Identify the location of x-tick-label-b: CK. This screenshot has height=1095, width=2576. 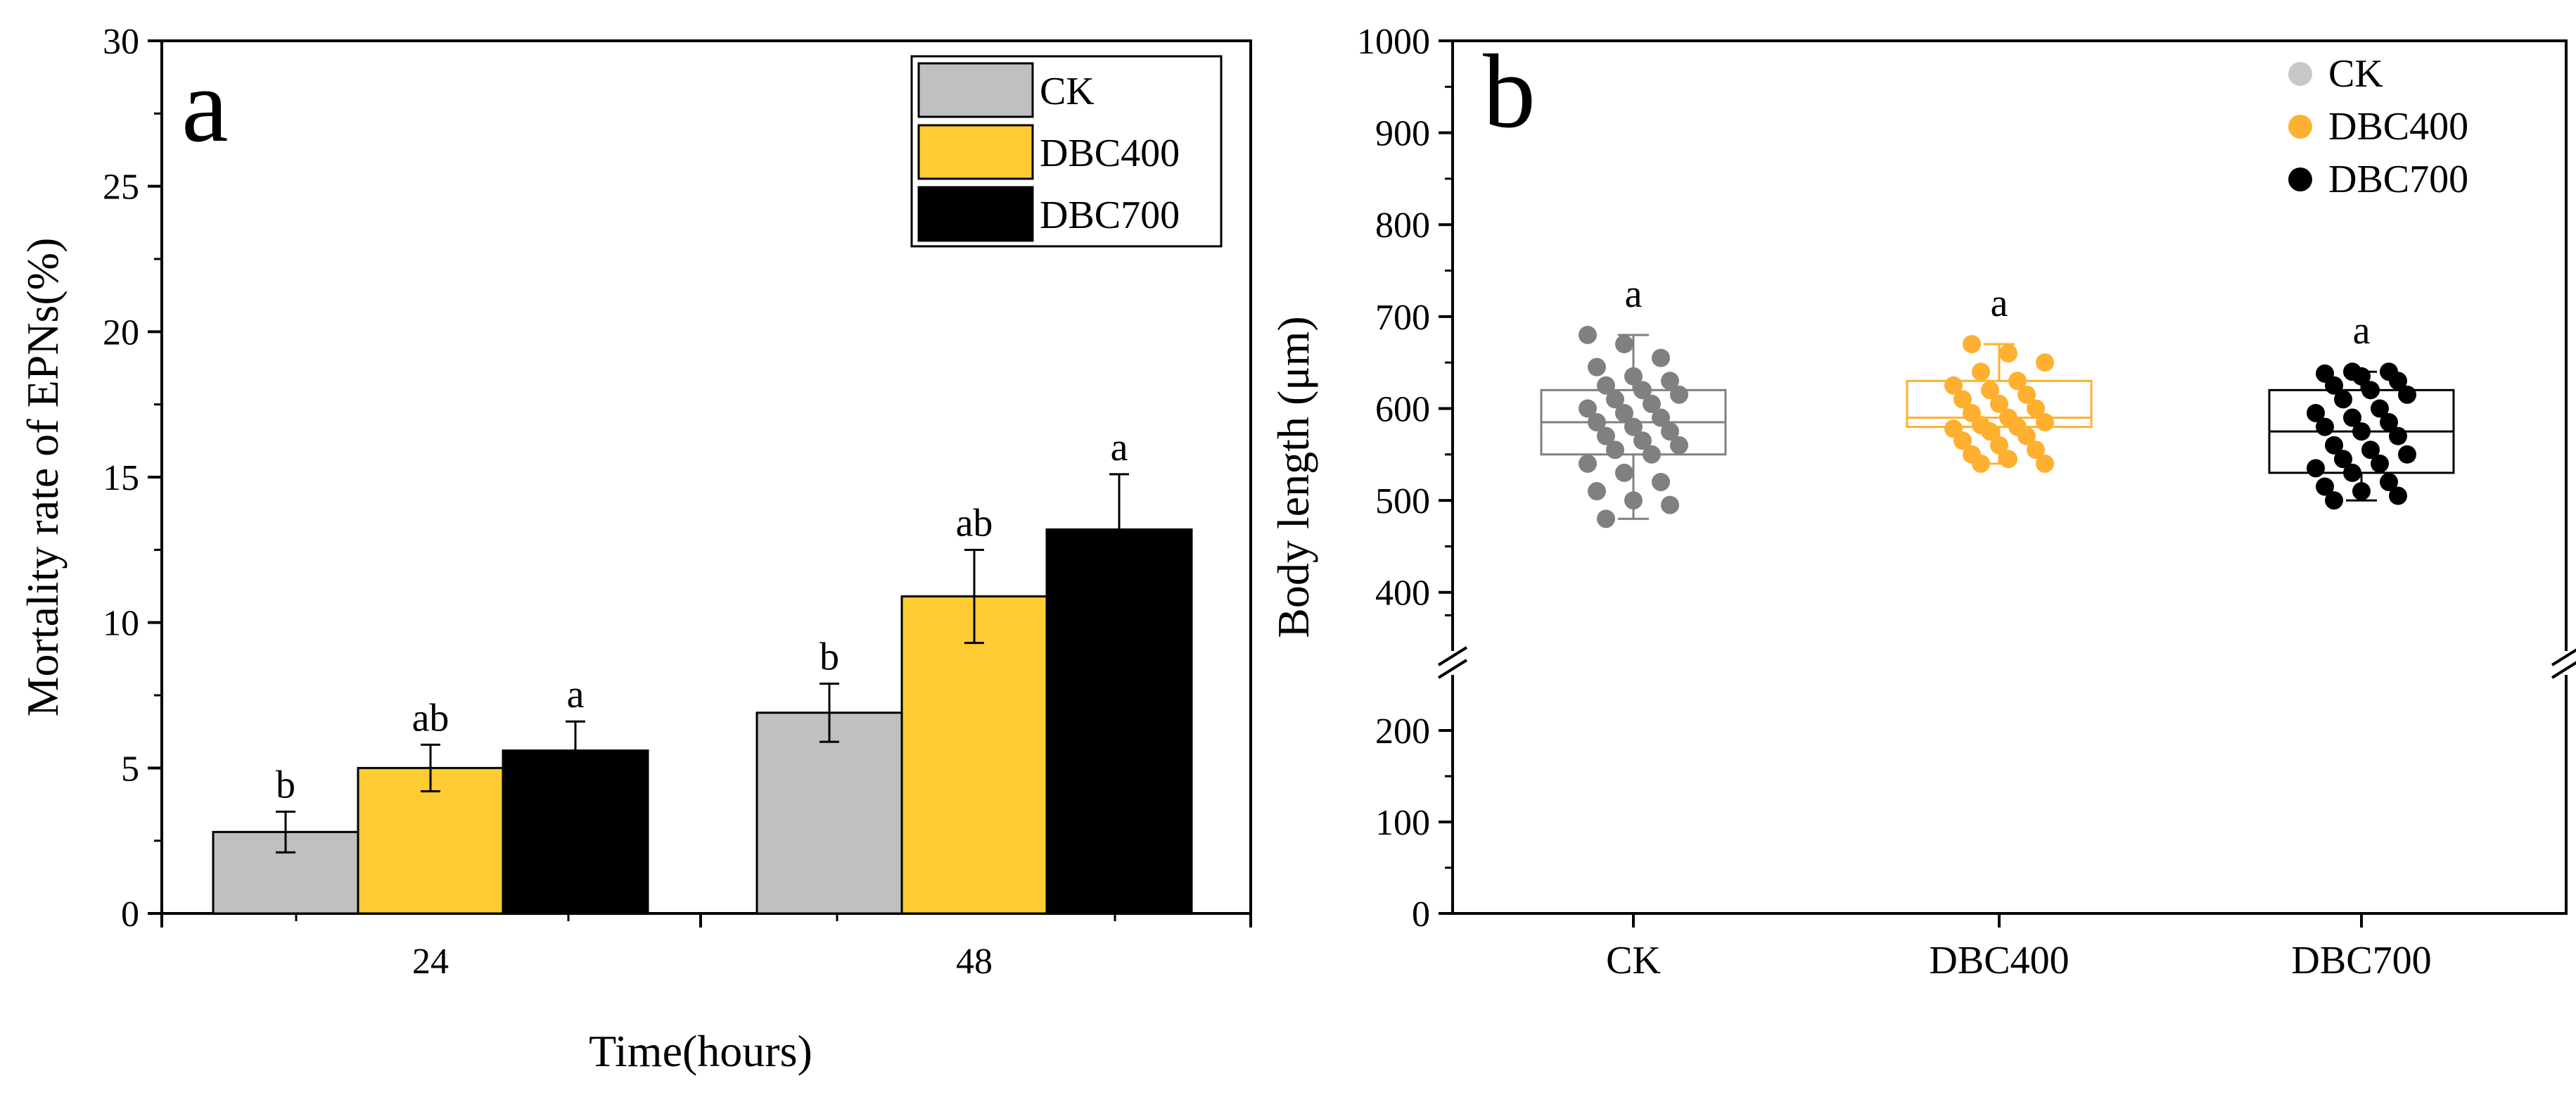
(1633, 960).